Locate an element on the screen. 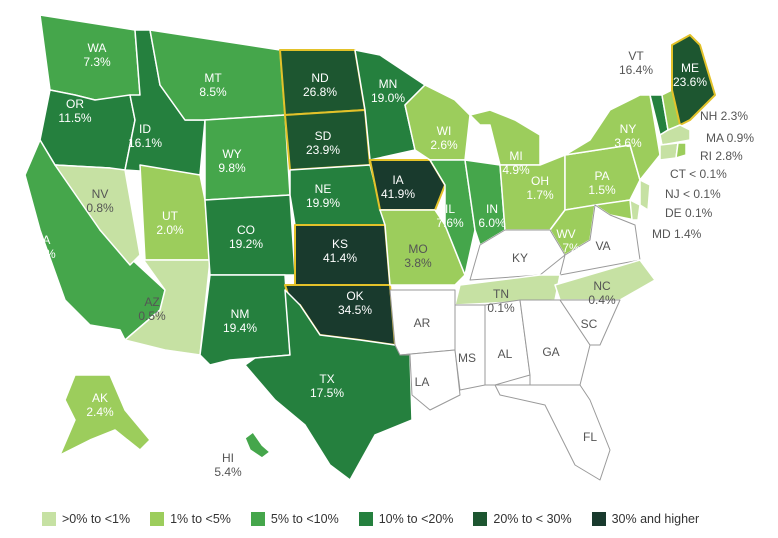 The image size is (778, 538). state-VA is located at coordinates (600, 240).